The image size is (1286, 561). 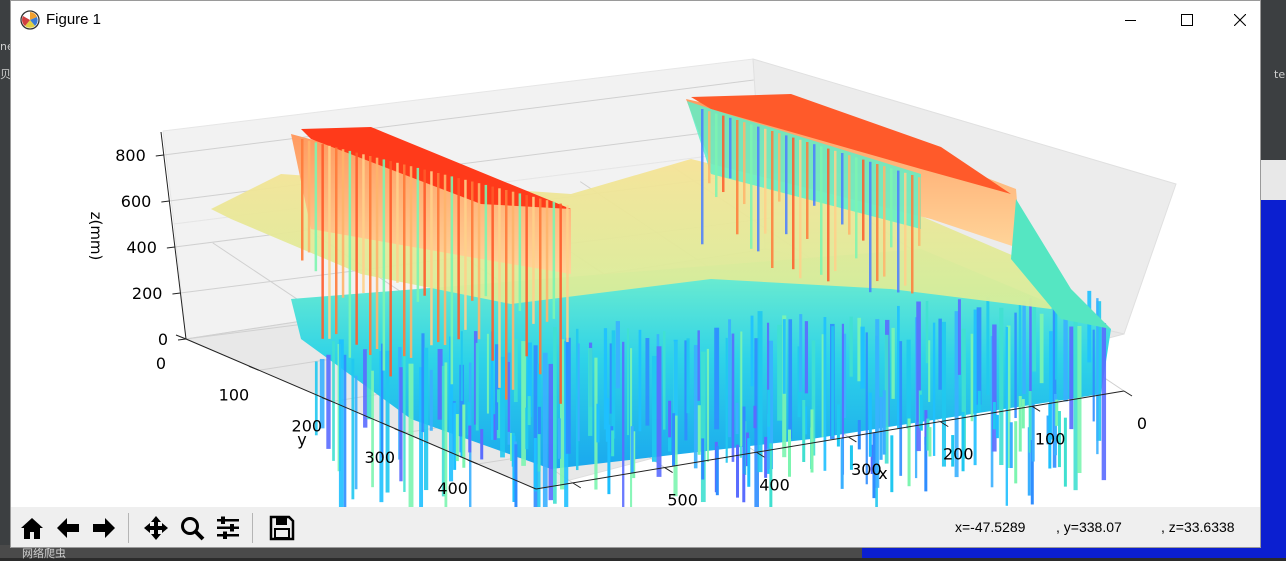 What do you see at coordinates (147, 293) in the screenshot?
I see `z-tick-label: 200` at bounding box center [147, 293].